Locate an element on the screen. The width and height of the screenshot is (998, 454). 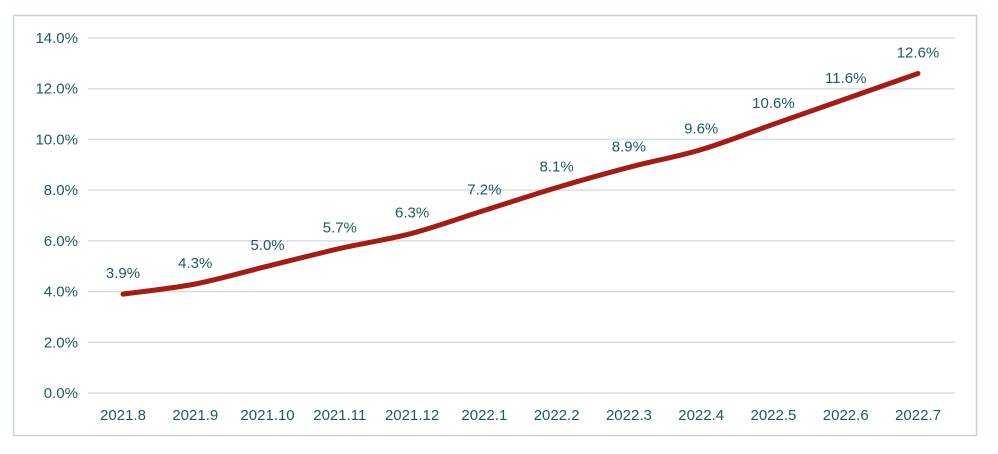
y-tick-label: 10.0% is located at coordinates (56, 139).